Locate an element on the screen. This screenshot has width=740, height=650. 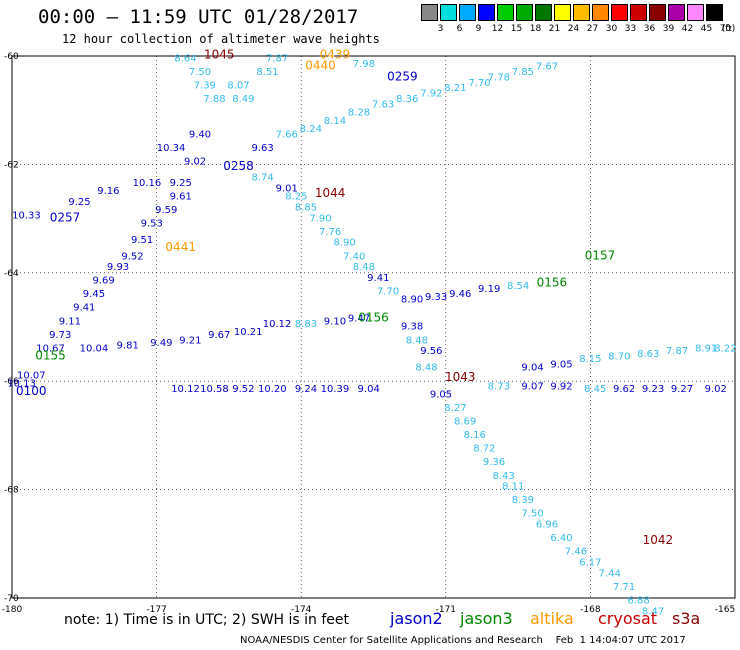
swh-value: 6.96 is located at coordinates (547, 525).